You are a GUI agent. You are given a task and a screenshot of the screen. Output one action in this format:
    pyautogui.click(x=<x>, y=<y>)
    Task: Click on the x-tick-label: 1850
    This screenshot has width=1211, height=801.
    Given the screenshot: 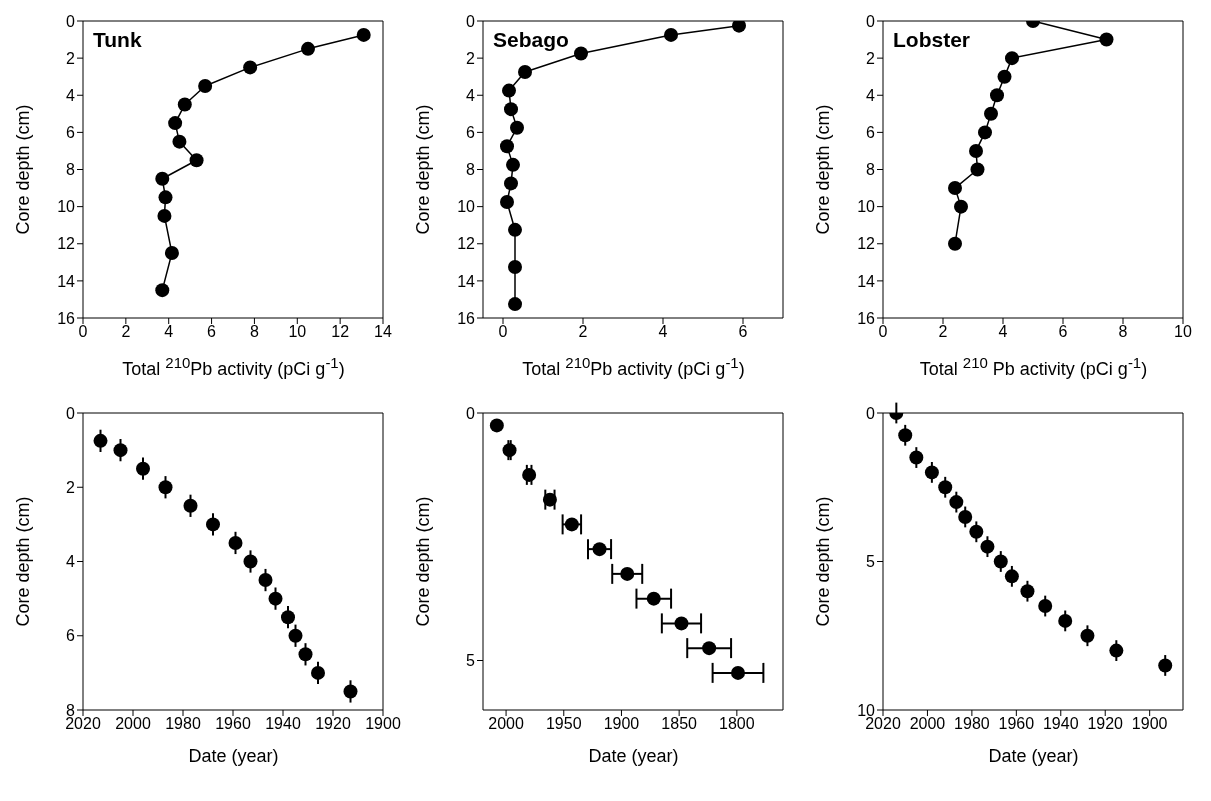 What is the action you would take?
    pyautogui.click(x=679, y=724)
    